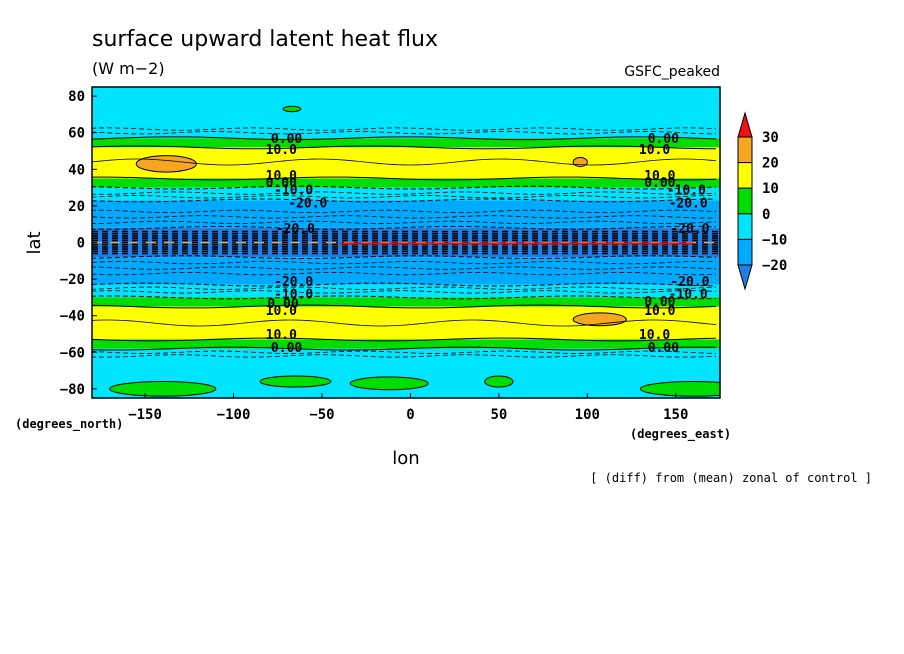  Describe the element at coordinates (321, 415) in the screenshot. I see `x-tick-label-2: −50` at that location.